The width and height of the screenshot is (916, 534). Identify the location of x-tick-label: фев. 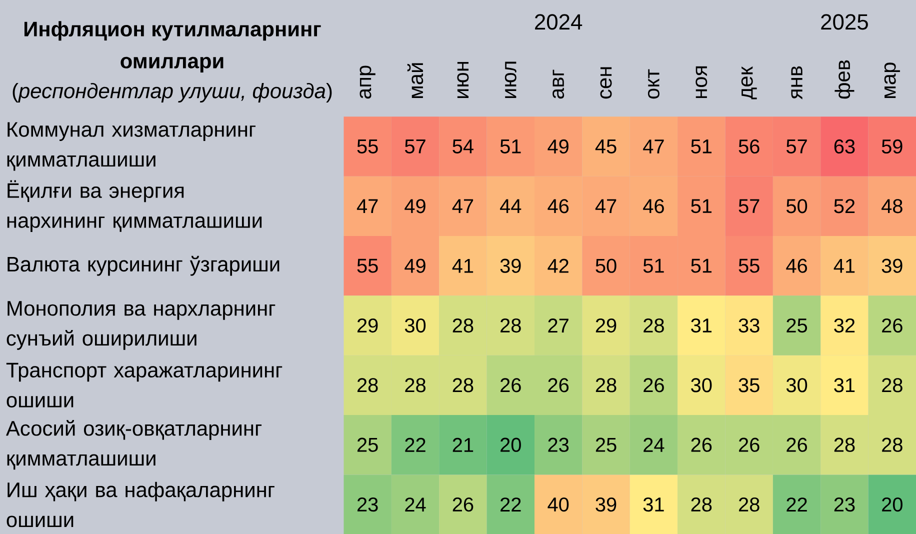
(844, 79).